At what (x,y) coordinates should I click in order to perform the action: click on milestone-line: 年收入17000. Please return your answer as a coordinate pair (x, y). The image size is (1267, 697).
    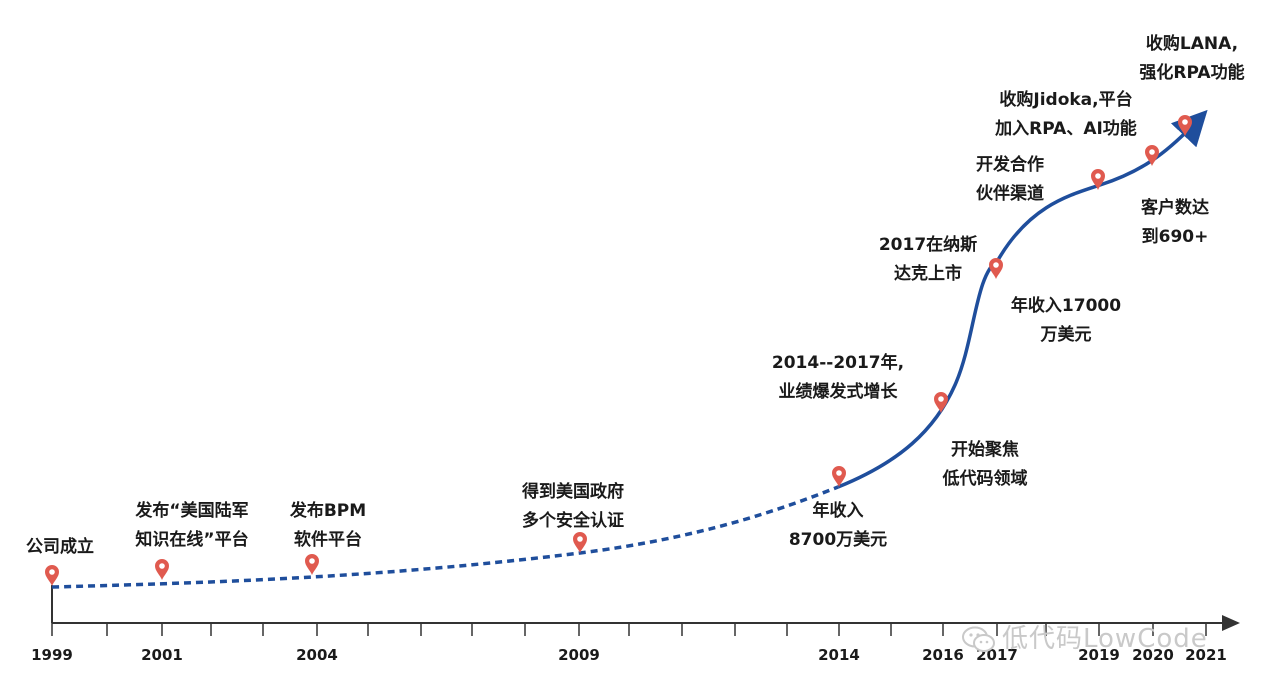
    Looking at the image, I should click on (1066, 306).